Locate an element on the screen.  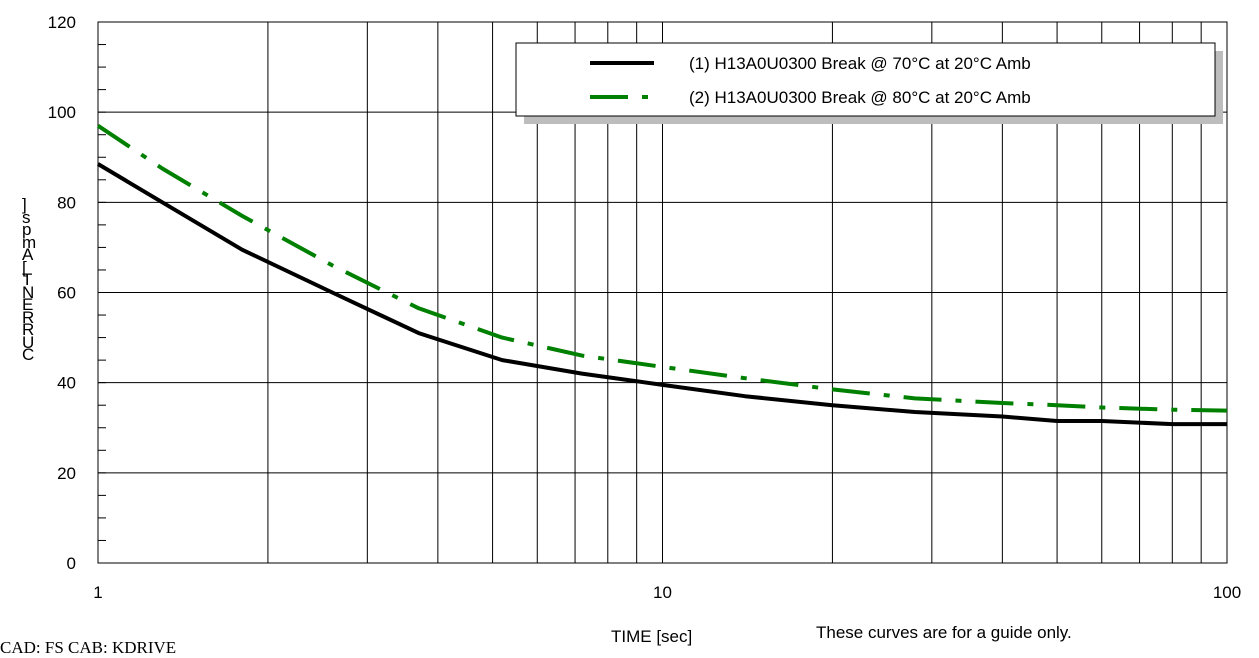
y-tick-labels: 0 20 40 60 80 100 120 is located at coordinates (62, 293).